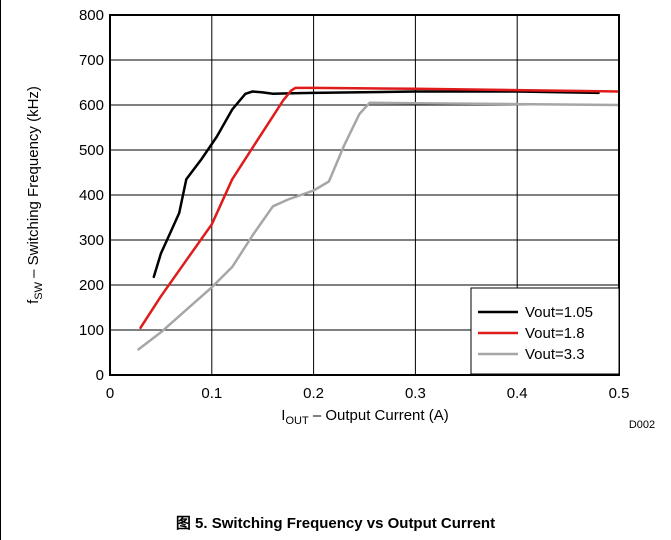 This screenshot has height=540, width=671. I want to click on legend-box, so click(545, 331).